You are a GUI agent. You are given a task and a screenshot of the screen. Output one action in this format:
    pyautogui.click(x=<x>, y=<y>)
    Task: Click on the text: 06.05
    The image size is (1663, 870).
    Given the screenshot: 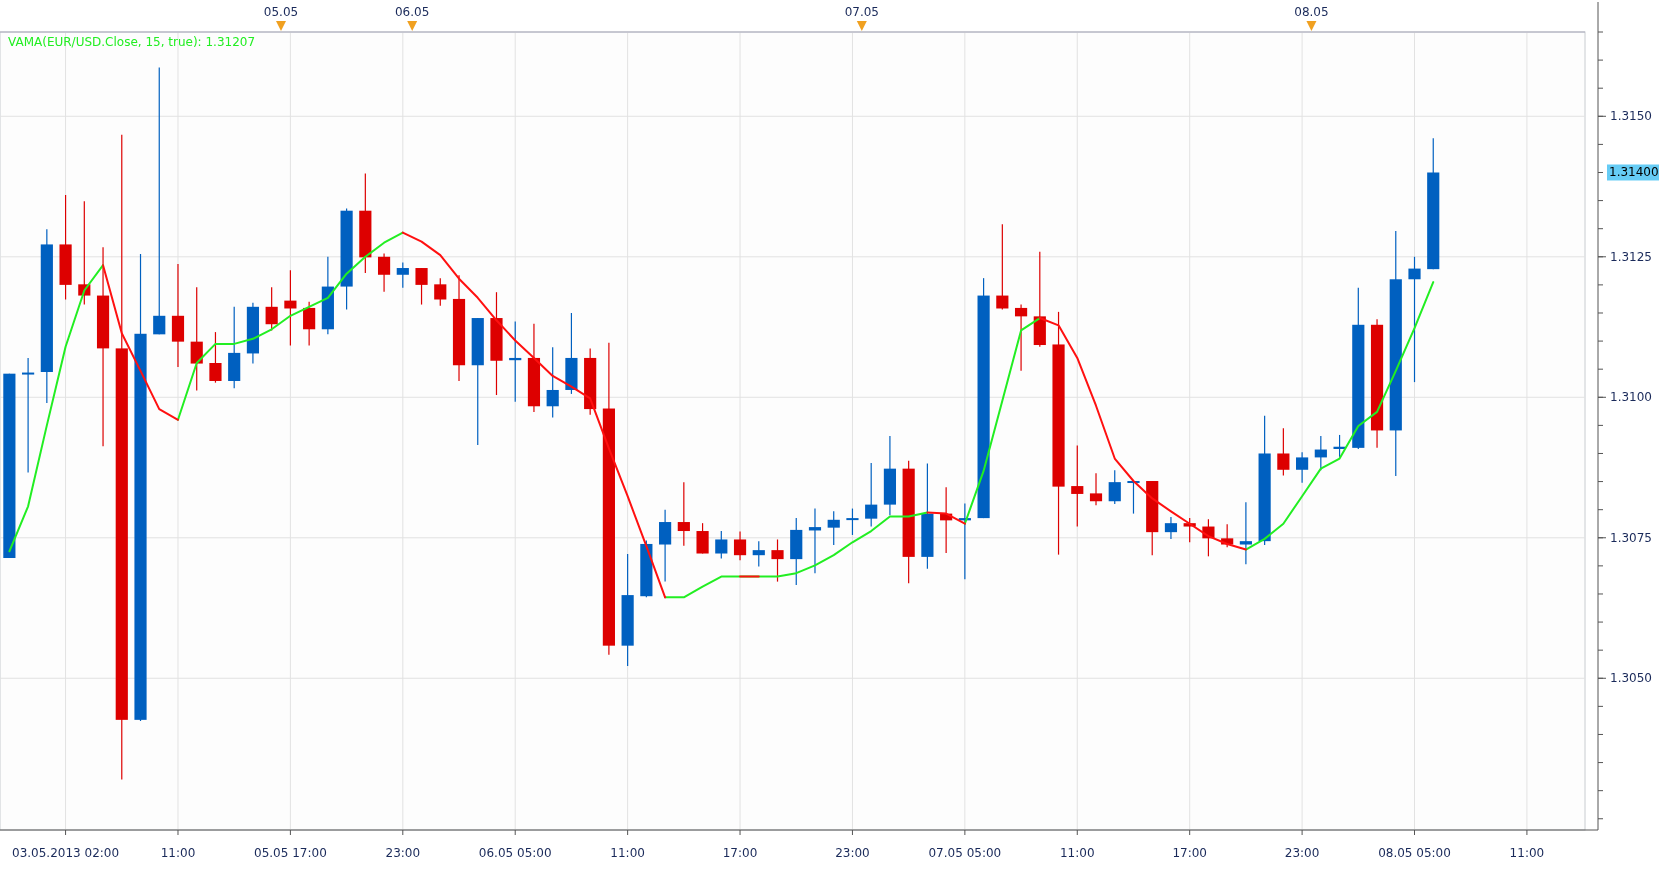 What is the action you would take?
    pyautogui.click(x=412, y=12)
    